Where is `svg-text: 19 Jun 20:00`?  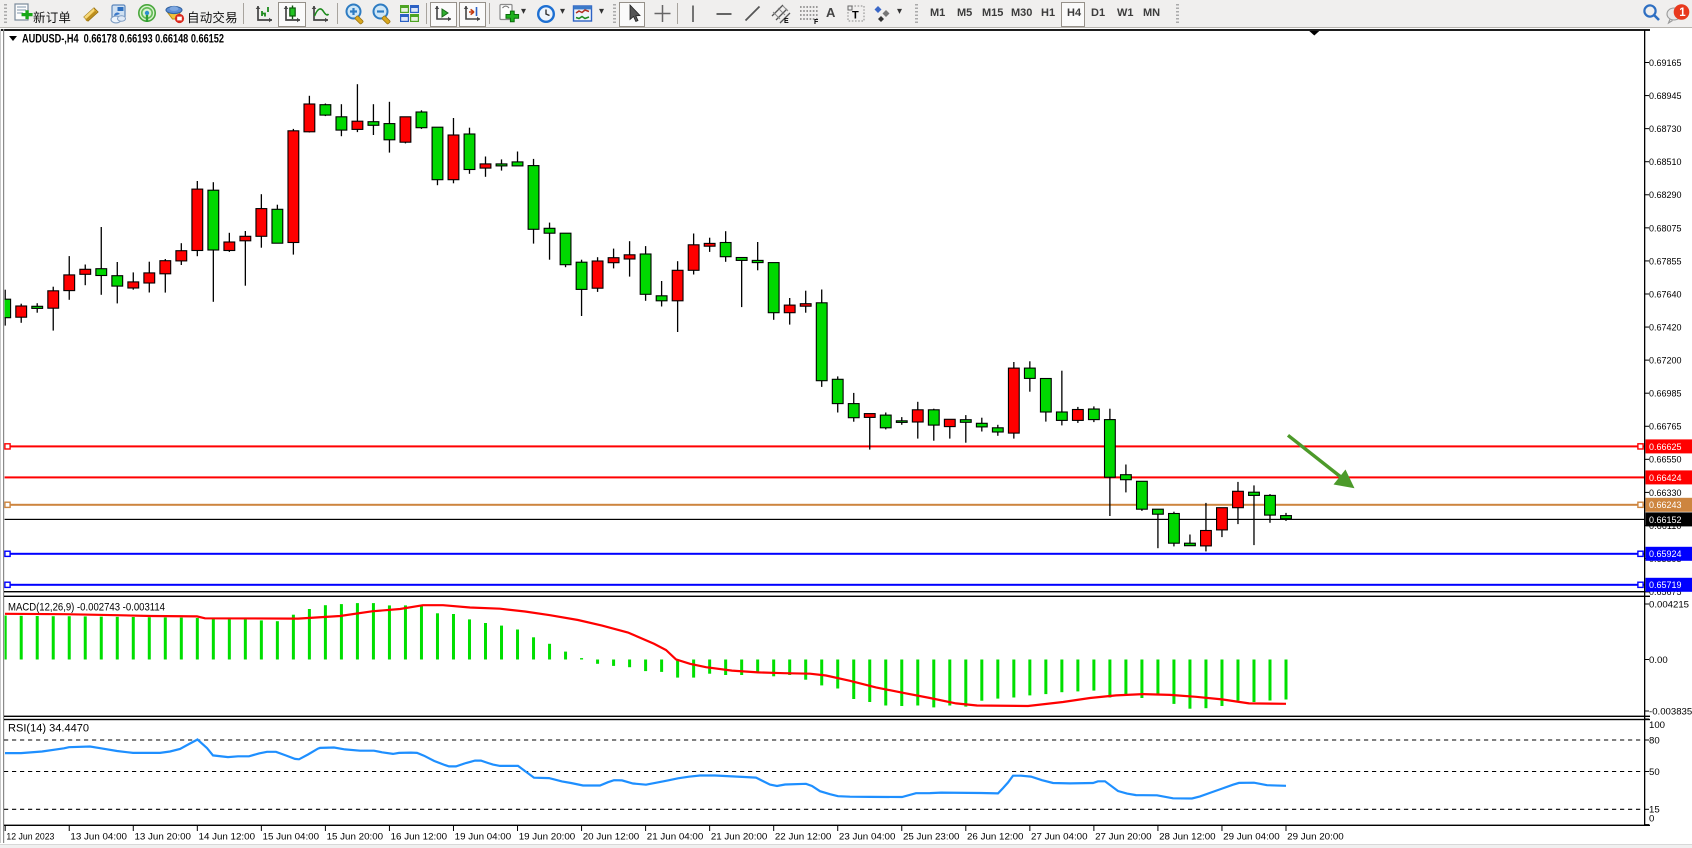 svg-text: 19 Jun 20:00 is located at coordinates (547, 837).